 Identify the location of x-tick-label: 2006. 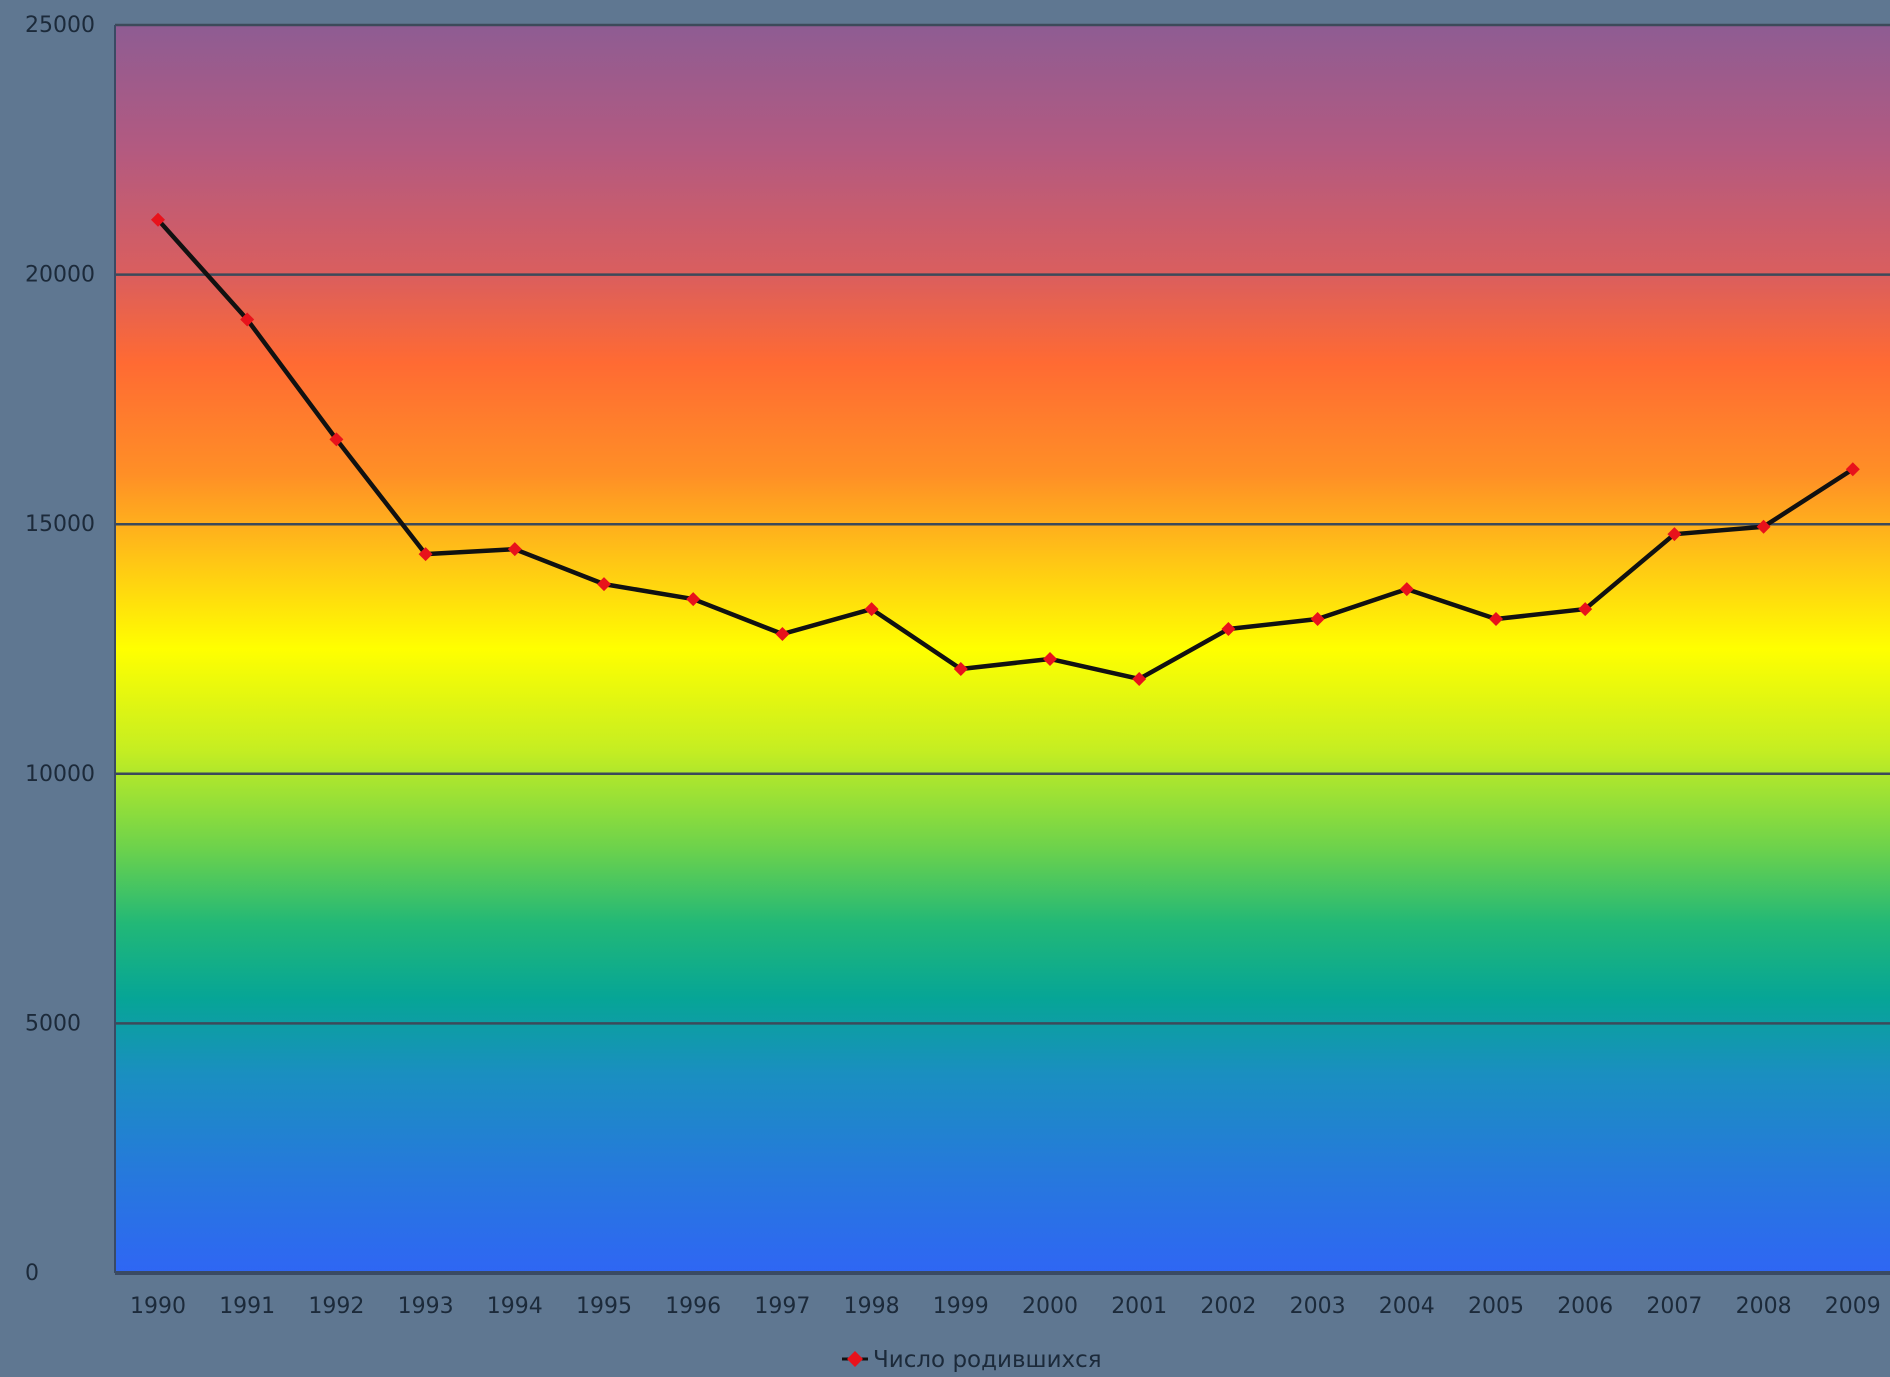
(1585, 1306).